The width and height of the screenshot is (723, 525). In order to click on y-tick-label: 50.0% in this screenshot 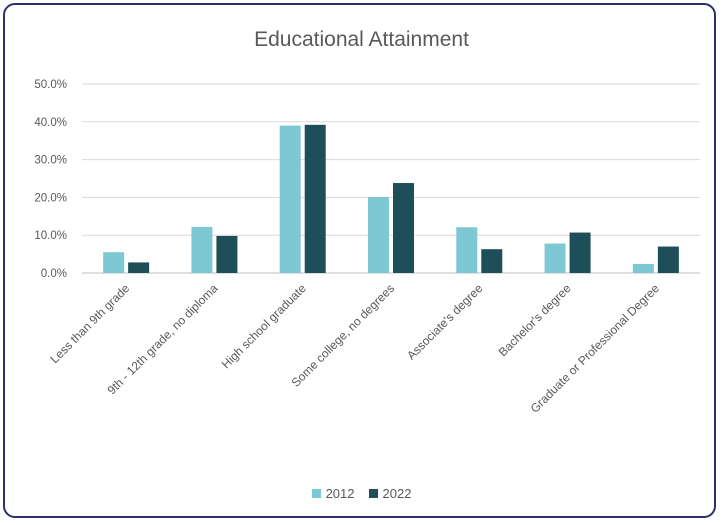, I will do `click(50, 85)`.